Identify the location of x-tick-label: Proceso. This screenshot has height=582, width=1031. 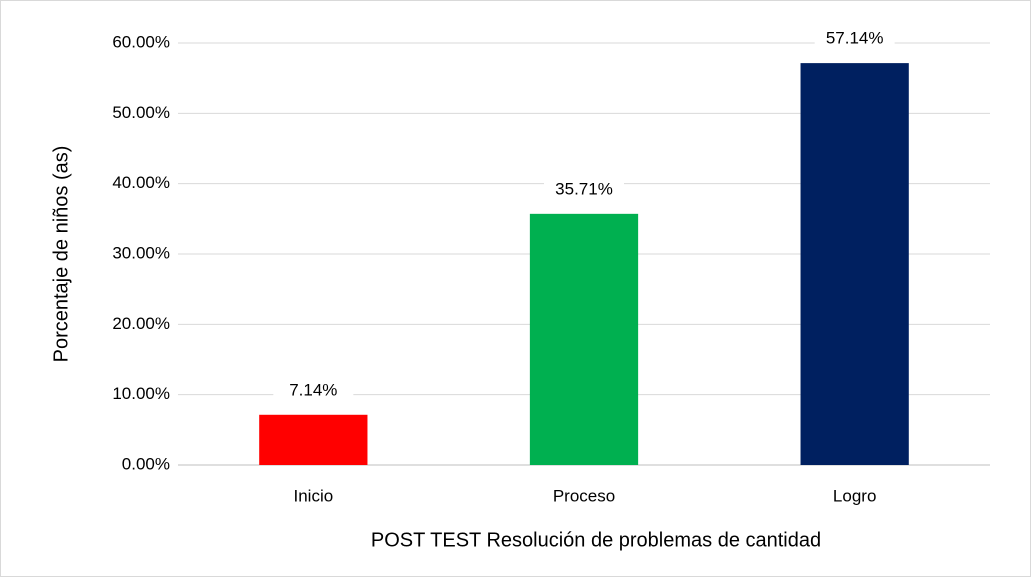
(584, 495).